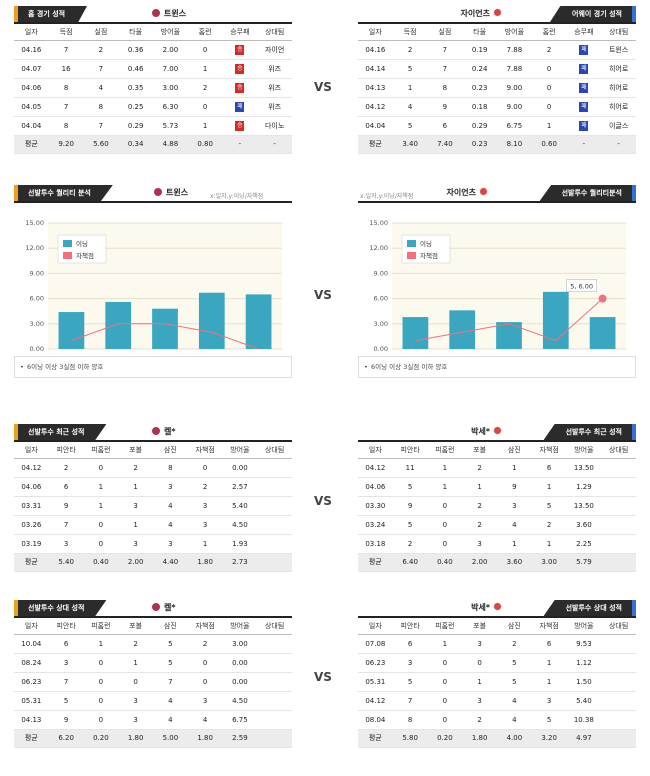  I want to click on table-cell: 13.50, so click(584, 468).